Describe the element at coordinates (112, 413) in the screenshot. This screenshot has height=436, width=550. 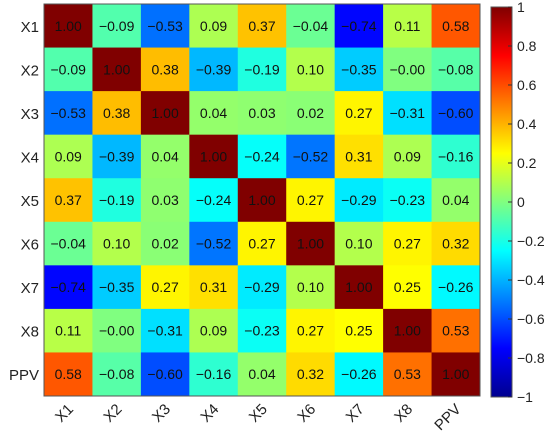
I see `x-tick-label: X2` at that location.